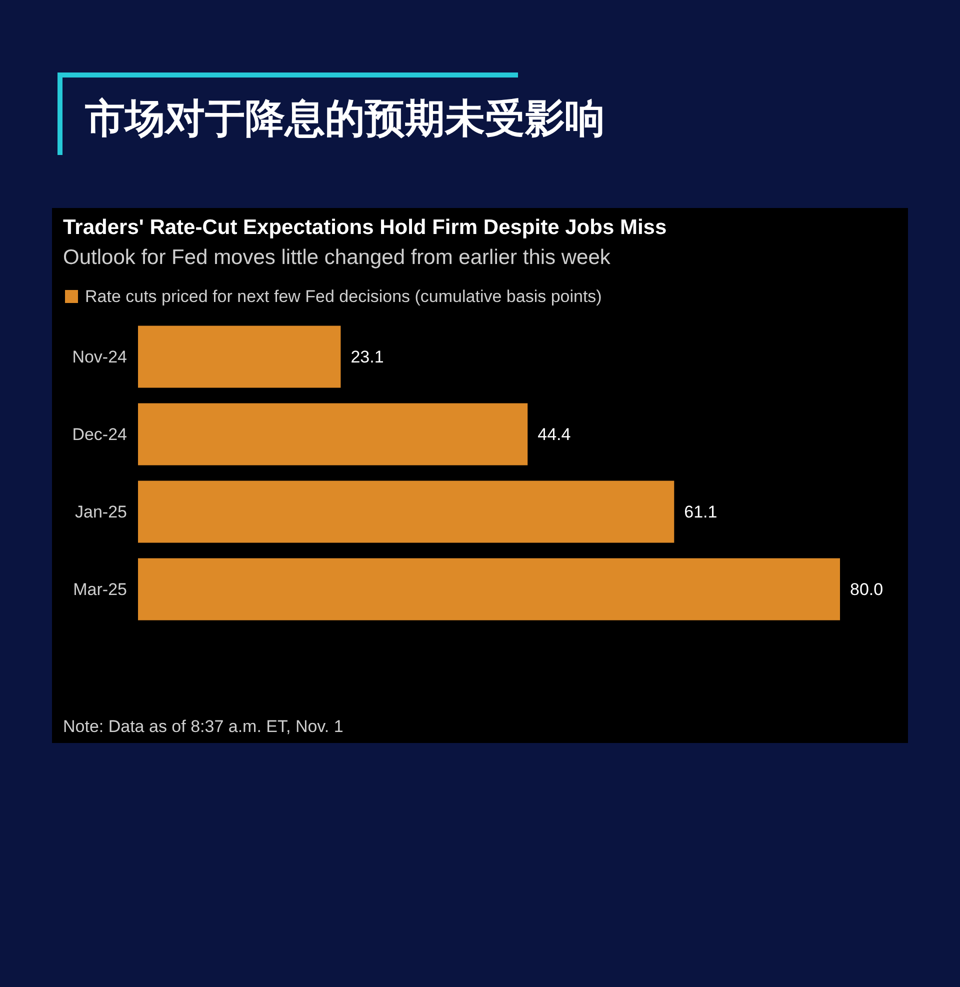  I want to click on data-label: 23.1, so click(367, 357).